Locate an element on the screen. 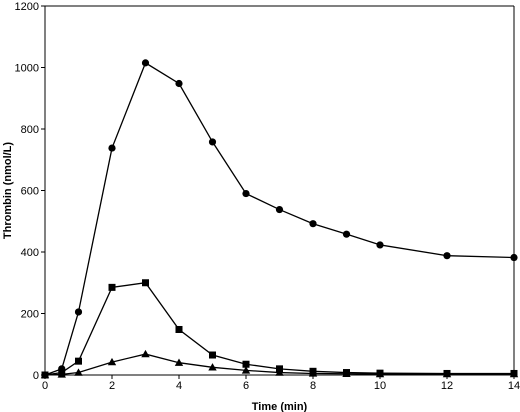  y-tick-label: 800 is located at coordinates (30, 130).